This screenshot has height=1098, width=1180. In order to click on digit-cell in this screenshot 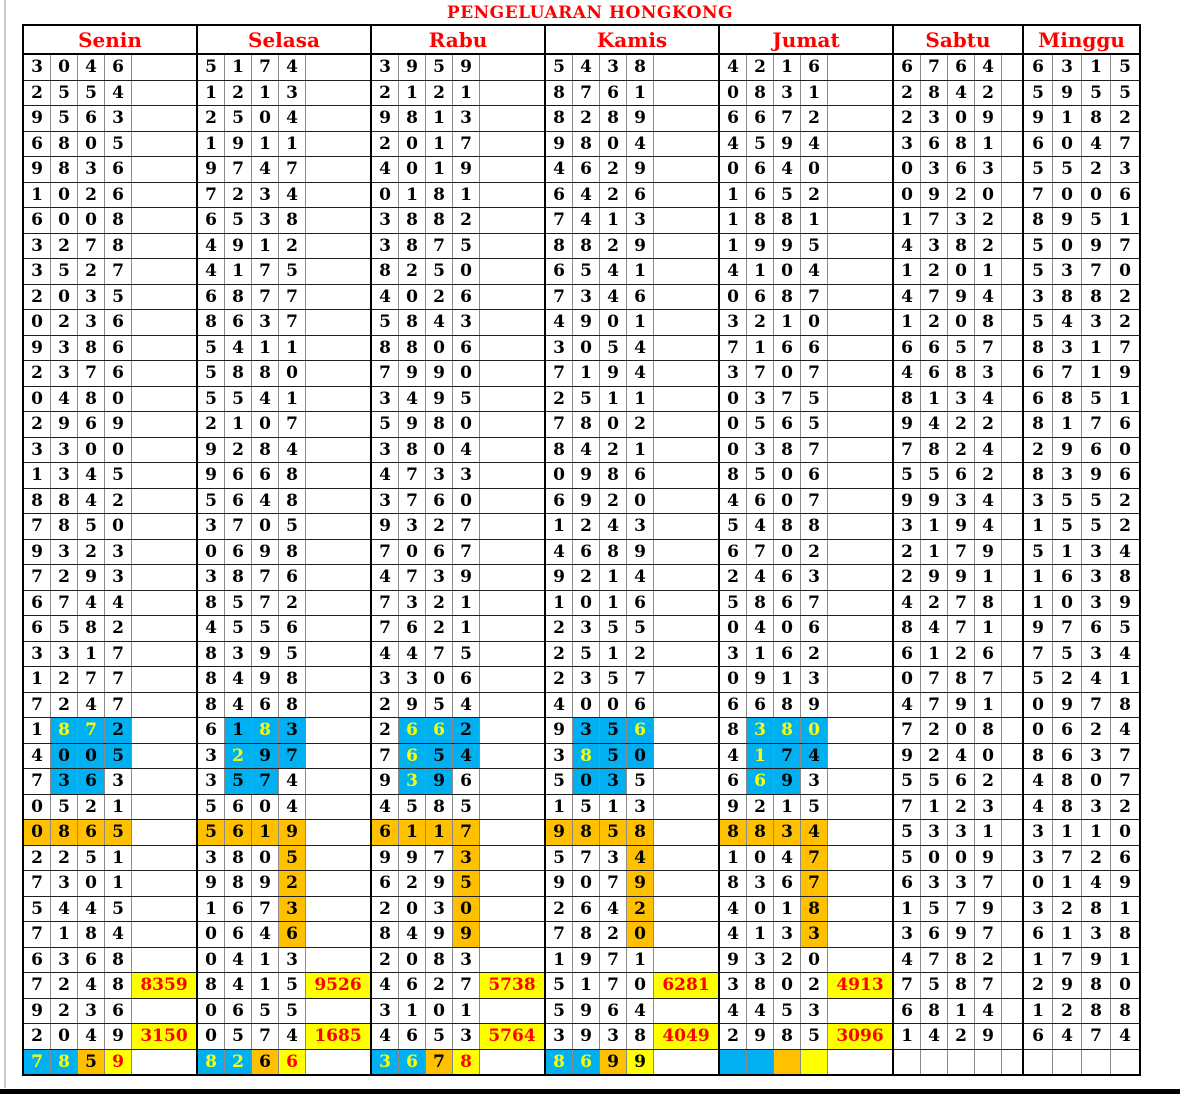, I will do `click(732, 1062)`.